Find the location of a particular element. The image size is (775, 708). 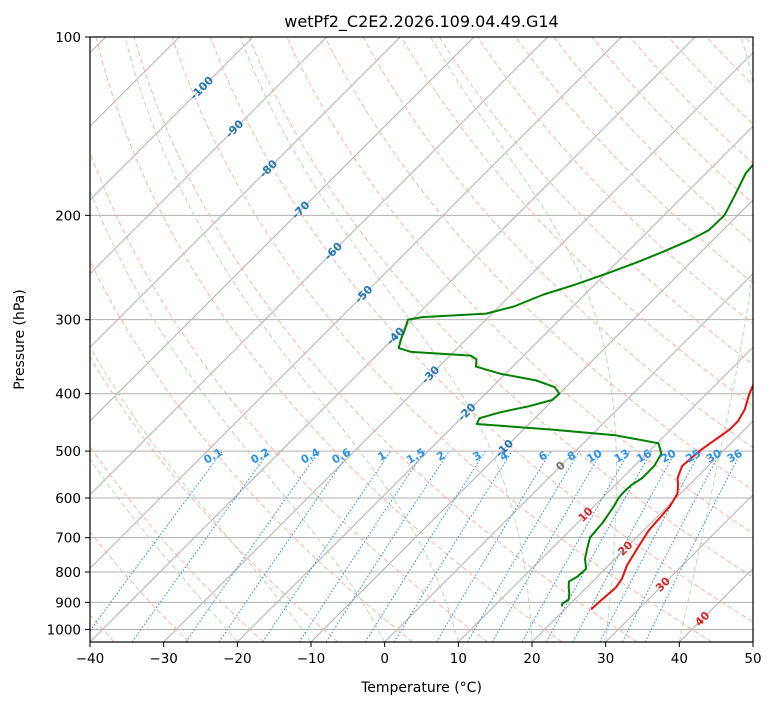

x-tick-label: −10 is located at coordinates (311, 659).